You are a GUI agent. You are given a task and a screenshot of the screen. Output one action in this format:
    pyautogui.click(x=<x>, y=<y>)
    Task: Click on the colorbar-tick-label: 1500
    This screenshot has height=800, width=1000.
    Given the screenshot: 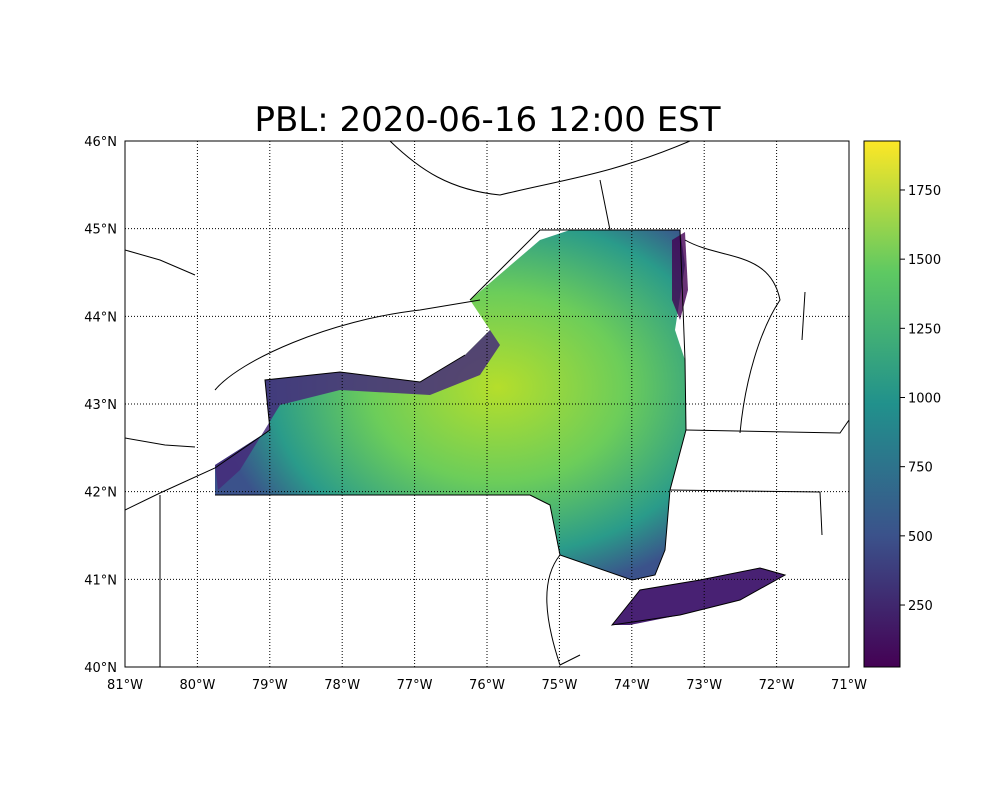 What is the action you would take?
    pyautogui.click(x=924, y=260)
    